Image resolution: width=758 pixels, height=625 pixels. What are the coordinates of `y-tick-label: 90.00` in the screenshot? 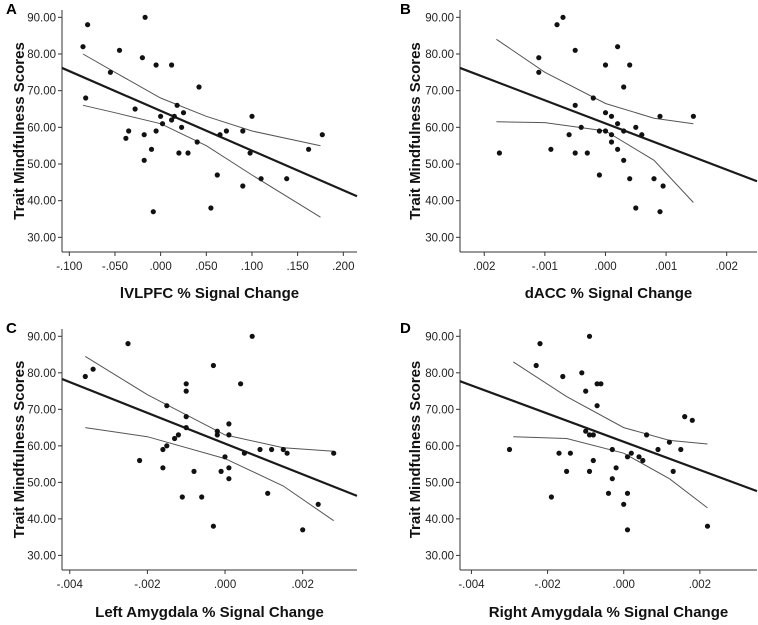 It's located at (439, 337).